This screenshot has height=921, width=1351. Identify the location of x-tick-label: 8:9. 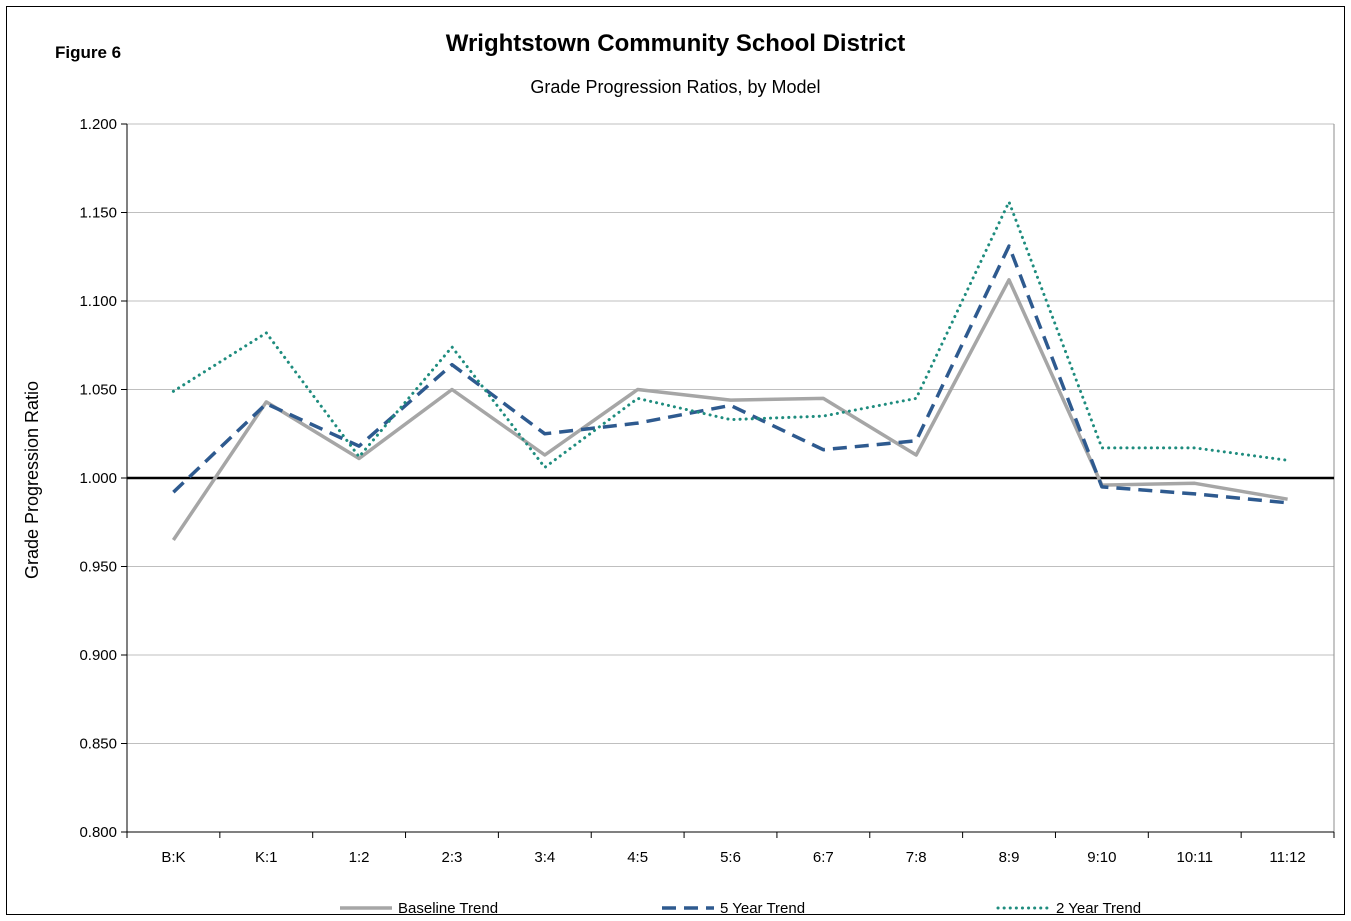
(1009, 857).